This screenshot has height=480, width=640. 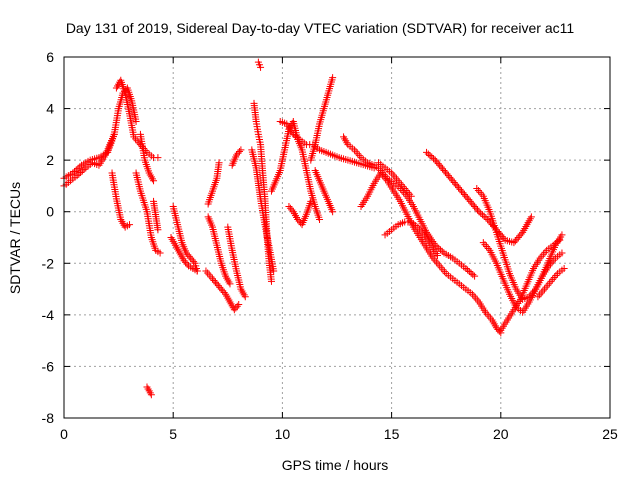 What do you see at coordinates (173, 434) in the screenshot?
I see `x-tick-label: 5` at bounding box center [173, 434].